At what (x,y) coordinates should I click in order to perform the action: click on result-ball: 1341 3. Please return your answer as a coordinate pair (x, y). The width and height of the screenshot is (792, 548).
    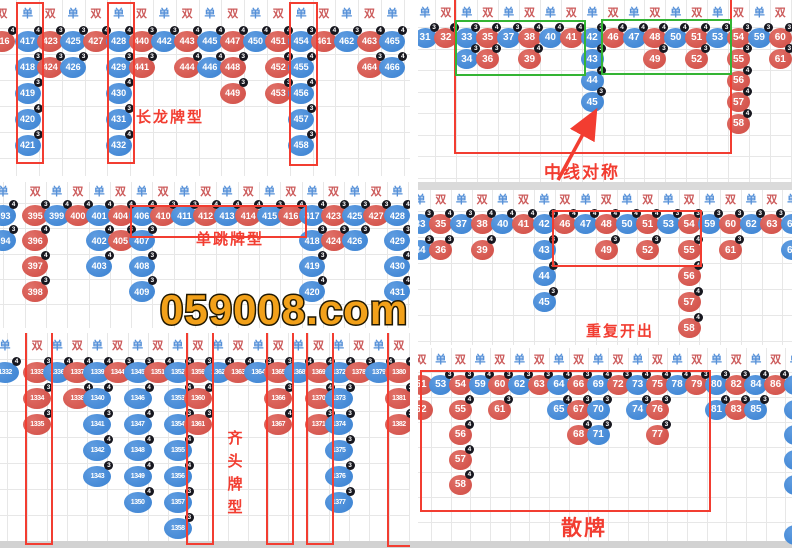
    Looking at the image, I should click on (98, 421).